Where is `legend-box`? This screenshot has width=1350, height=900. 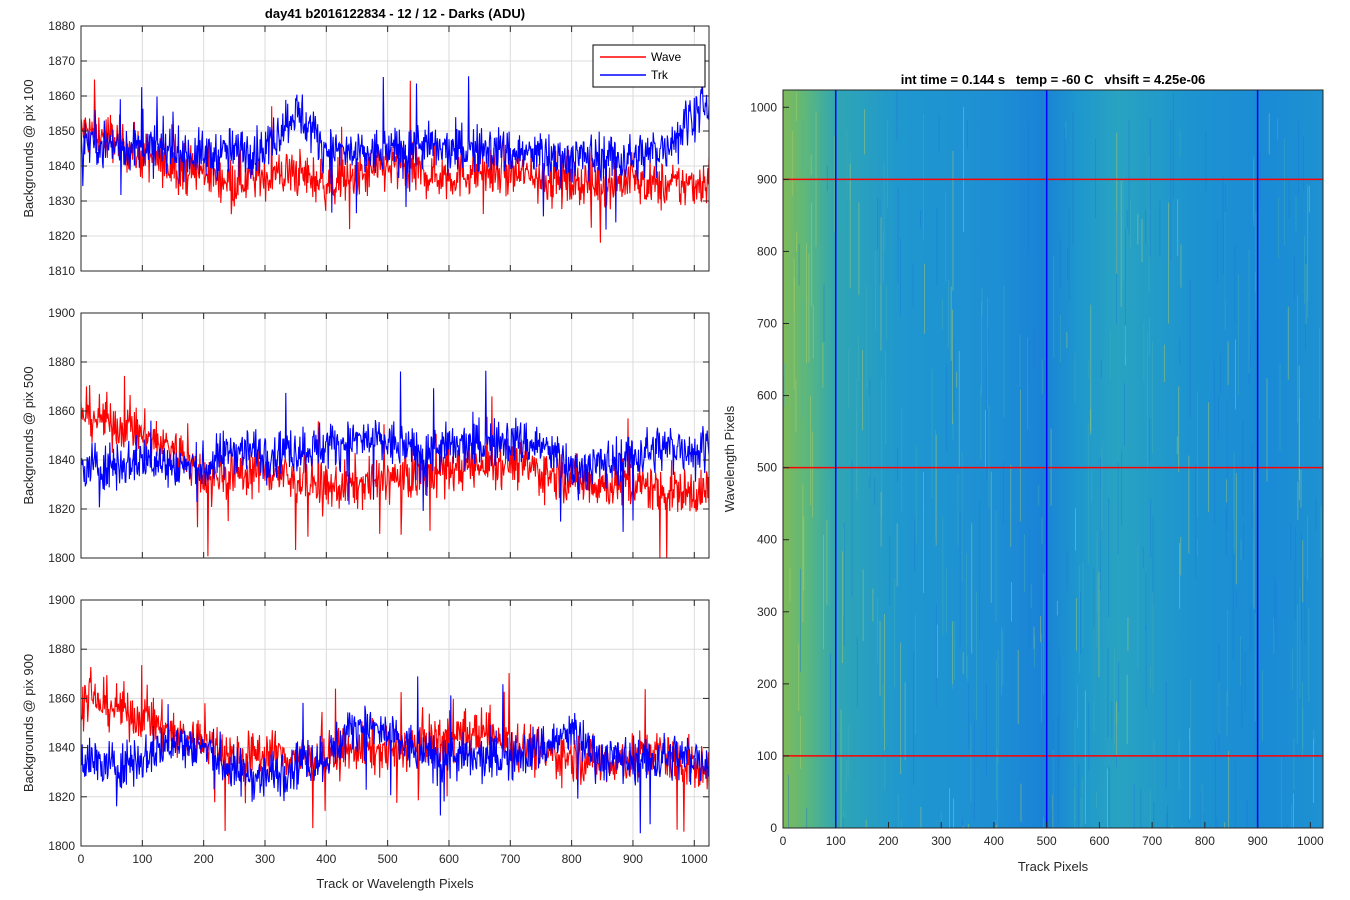
legend-box is located at coordinates (649, 66).